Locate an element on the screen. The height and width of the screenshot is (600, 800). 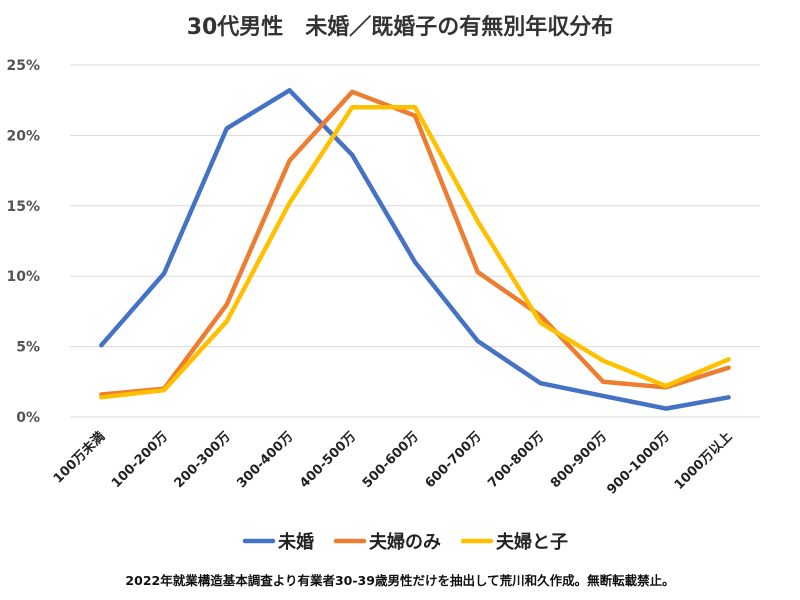
y-tick-label: 0% is located at coordinates (28, 418).